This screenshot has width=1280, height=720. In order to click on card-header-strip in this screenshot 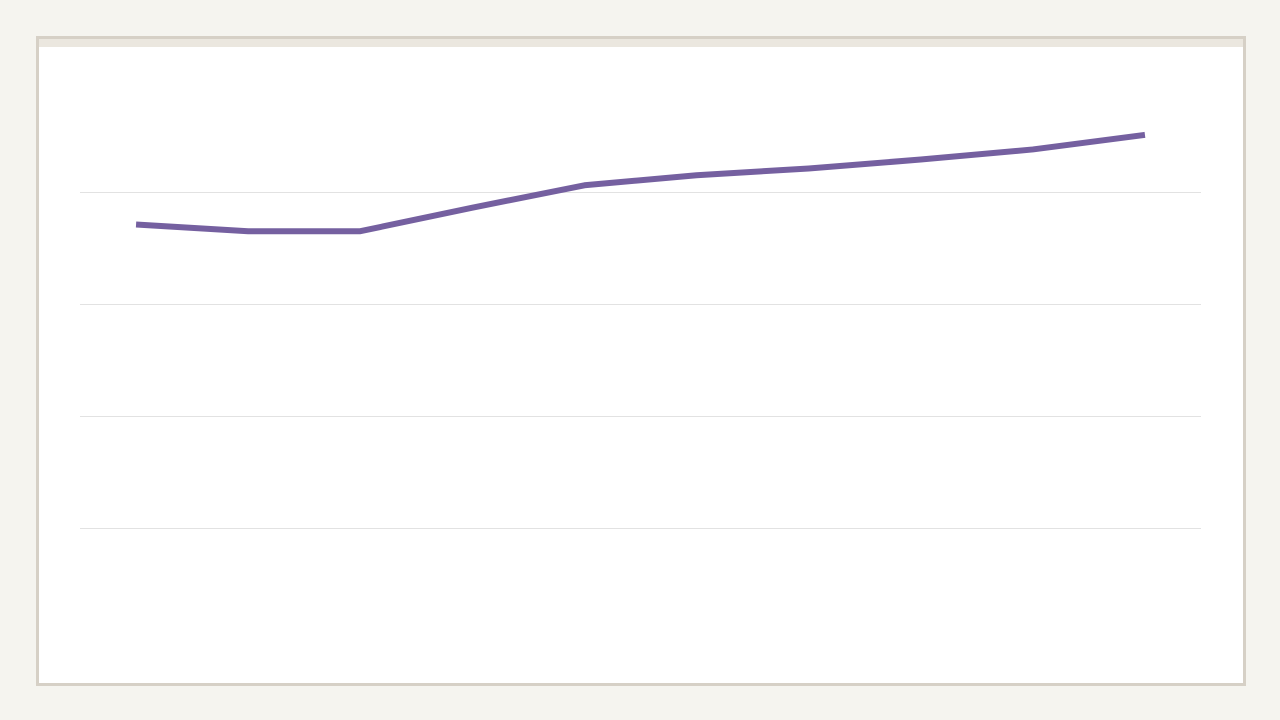, I will do `click(641, 43)`.